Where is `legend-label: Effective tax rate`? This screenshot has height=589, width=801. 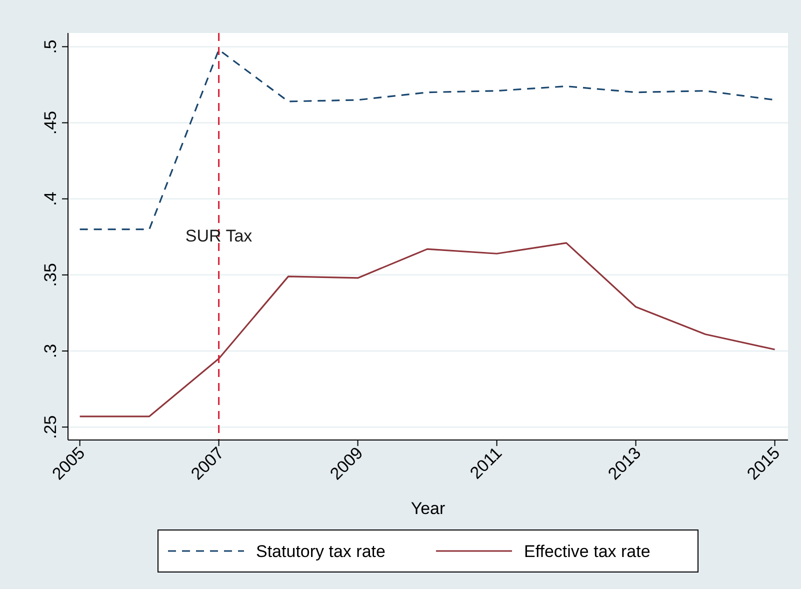
legend-label: Effective tax rate is located at coordinates (587, 551).